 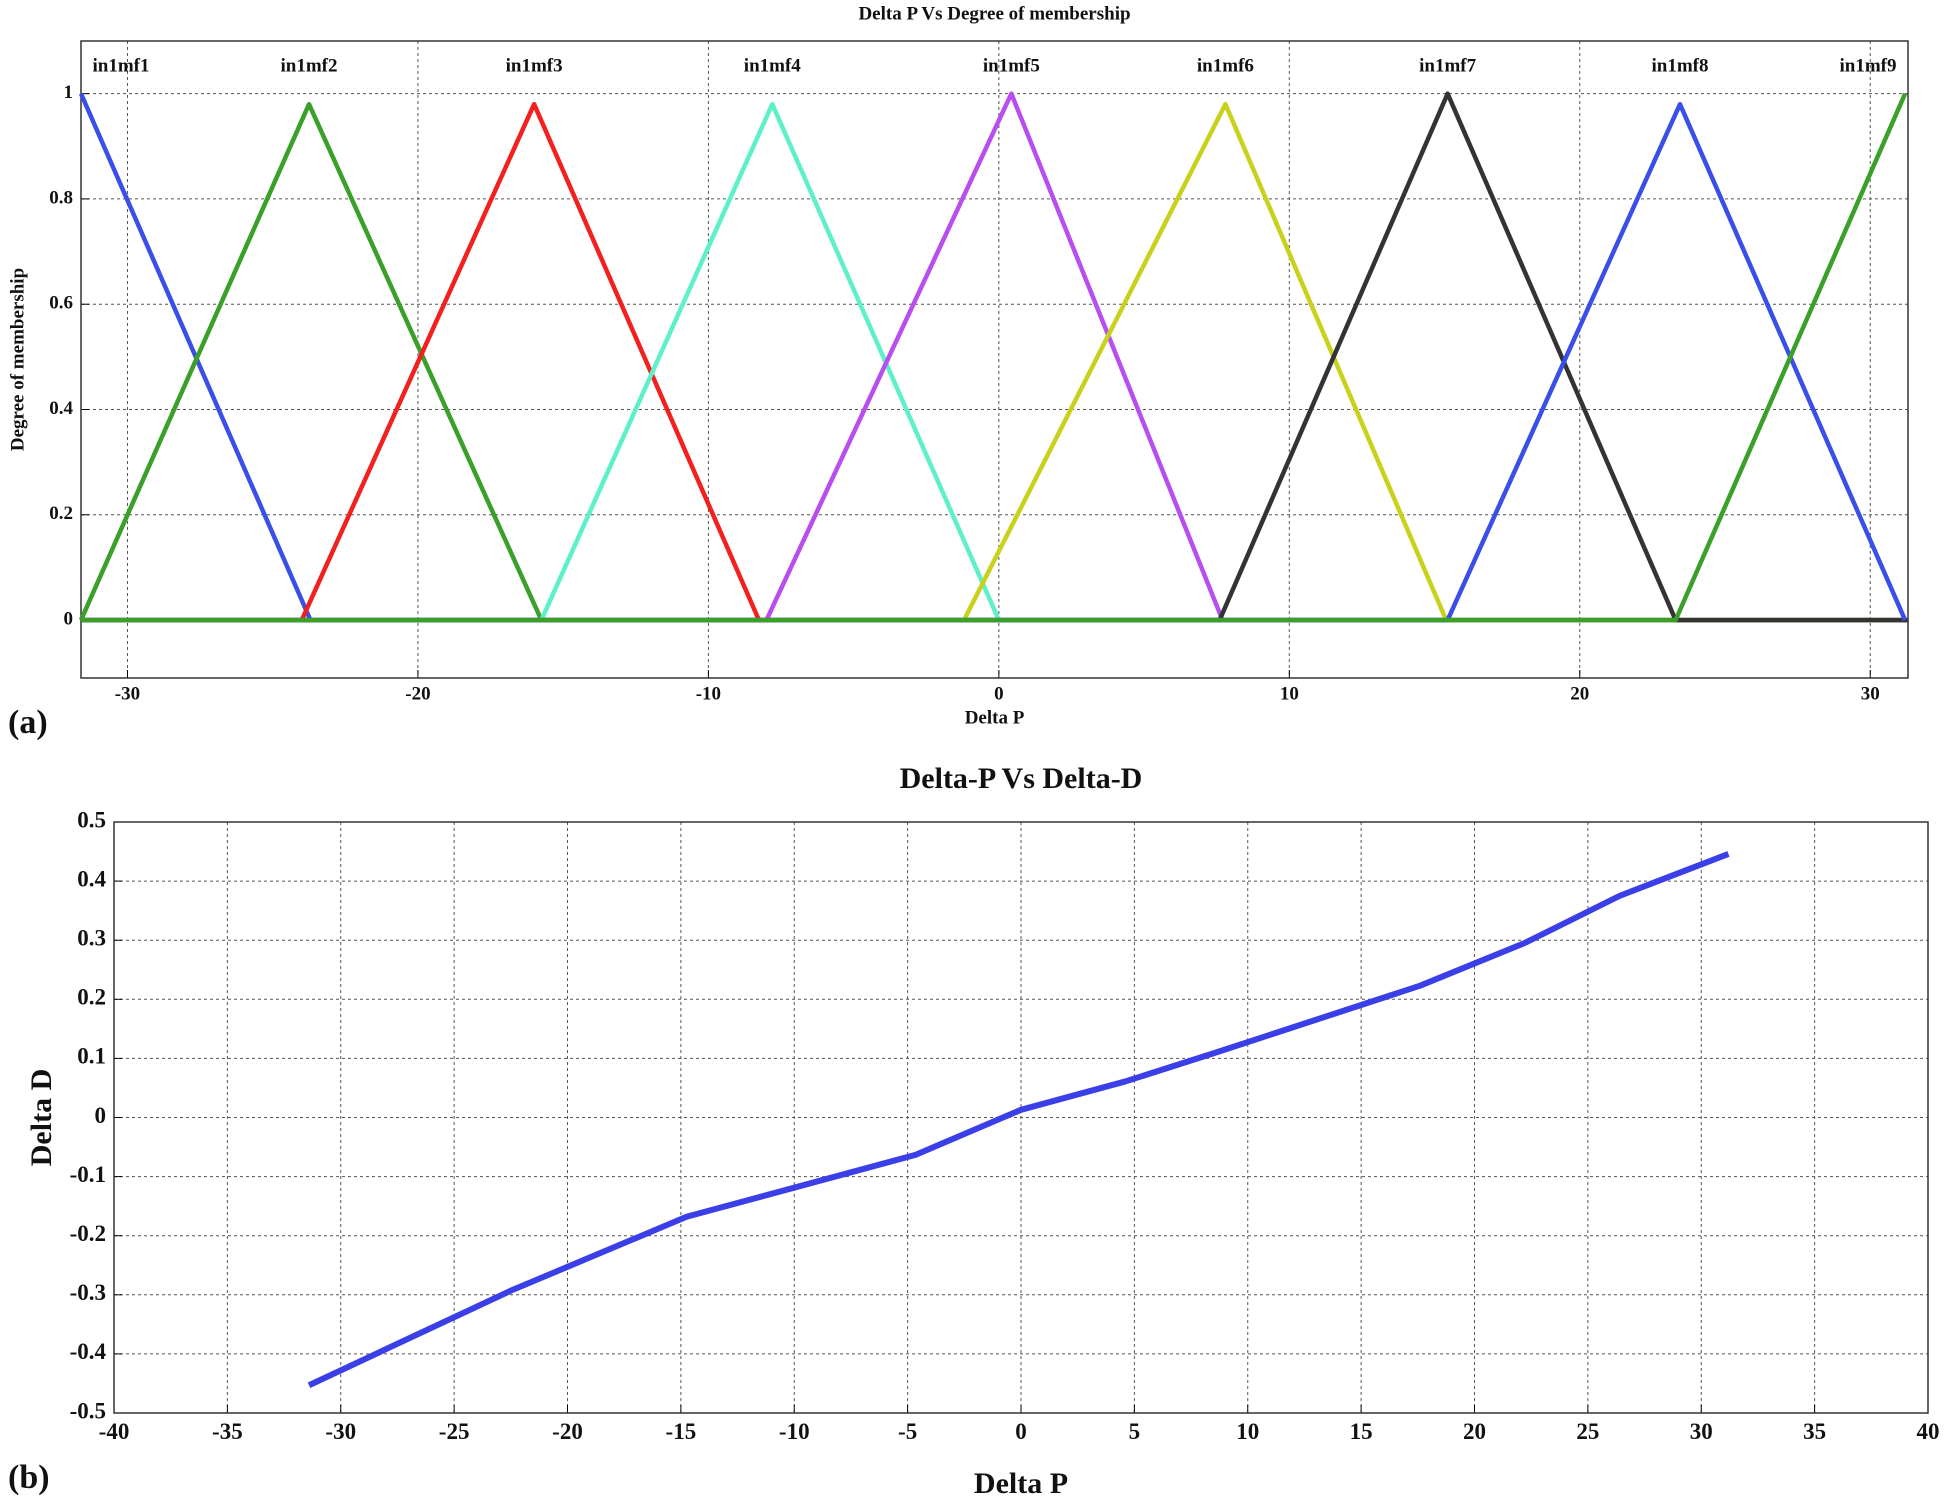 I want to click on chart-title: Delta P Vs Degree of membership, so click(x=994, y=13).